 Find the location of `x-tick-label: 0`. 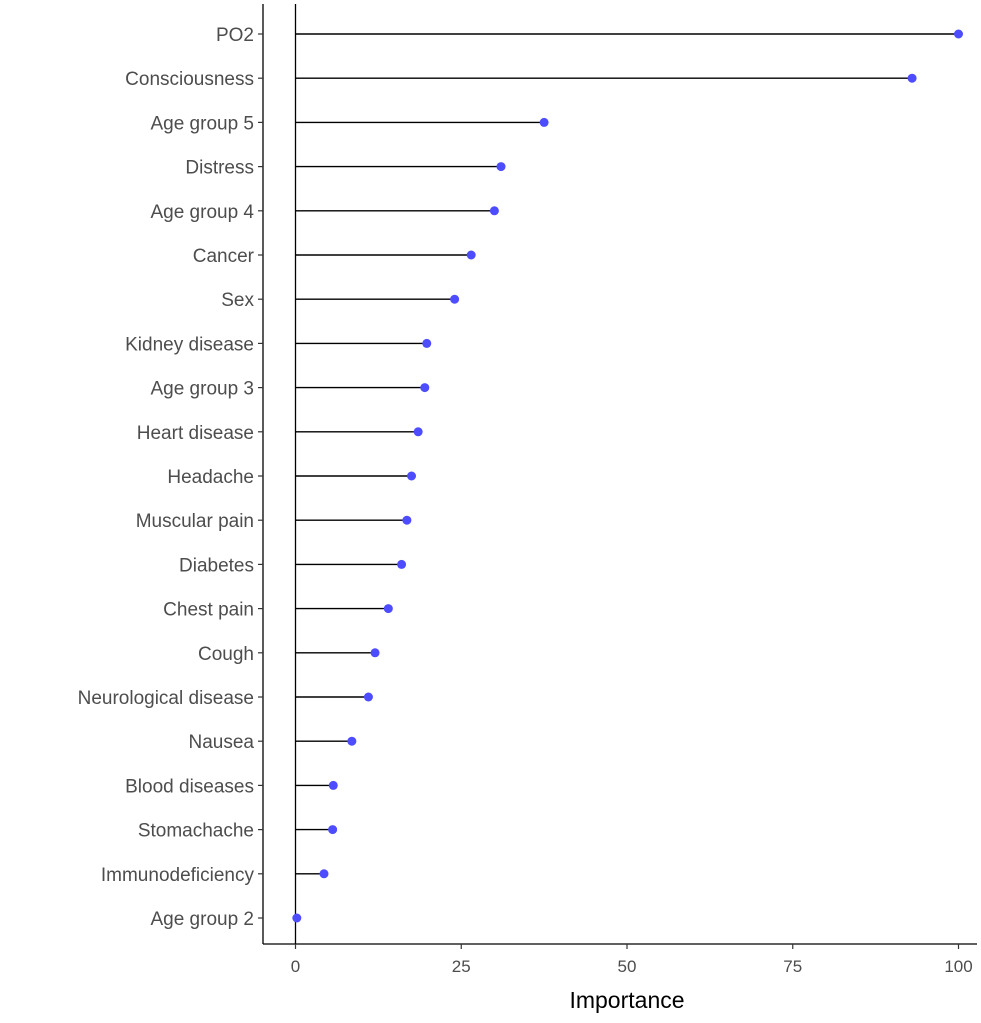

x-tick-label: 0 is located at coordinates (295, 966).